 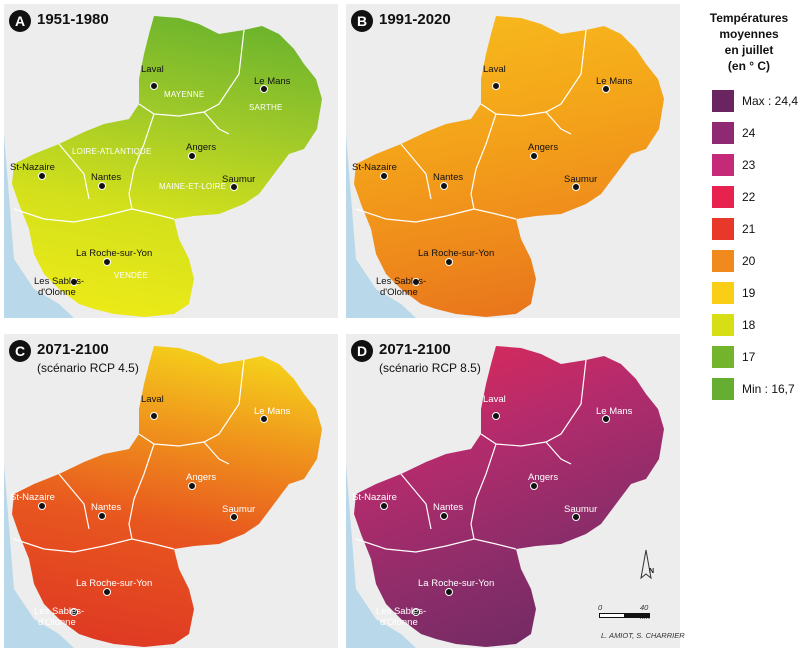 I want to click on panel-title: 1951-1980, so click(x=73, y=19).